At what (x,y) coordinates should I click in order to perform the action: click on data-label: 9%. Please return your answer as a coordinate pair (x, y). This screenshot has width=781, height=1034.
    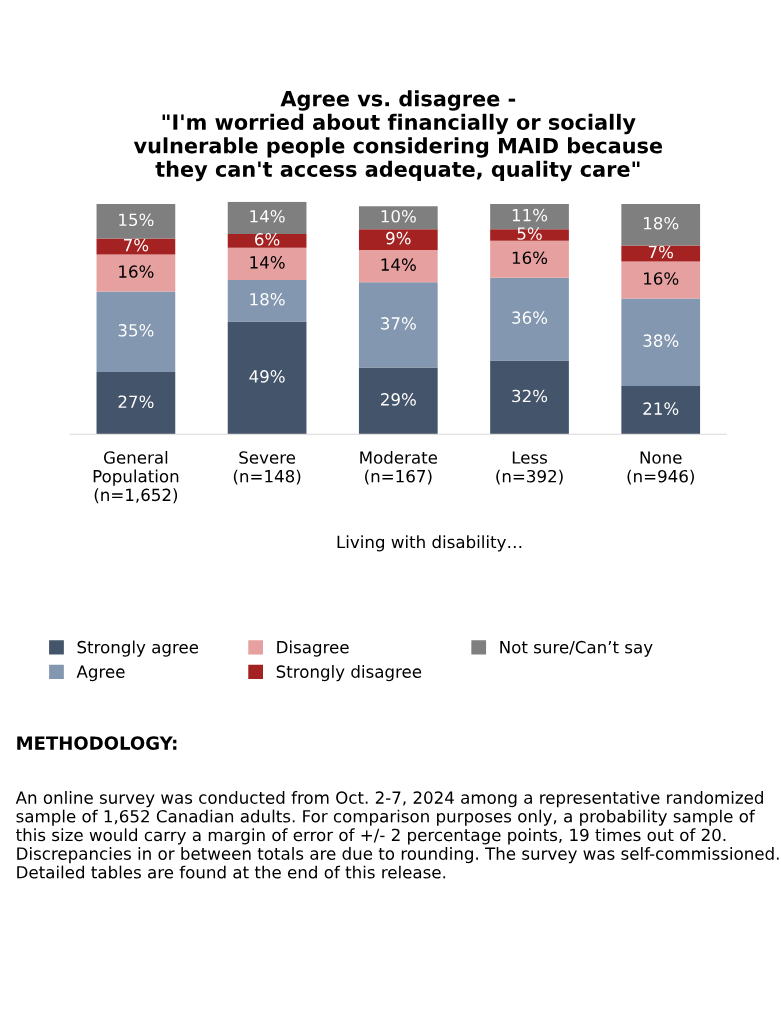
    Looking at the image, I should click on (398, 238).